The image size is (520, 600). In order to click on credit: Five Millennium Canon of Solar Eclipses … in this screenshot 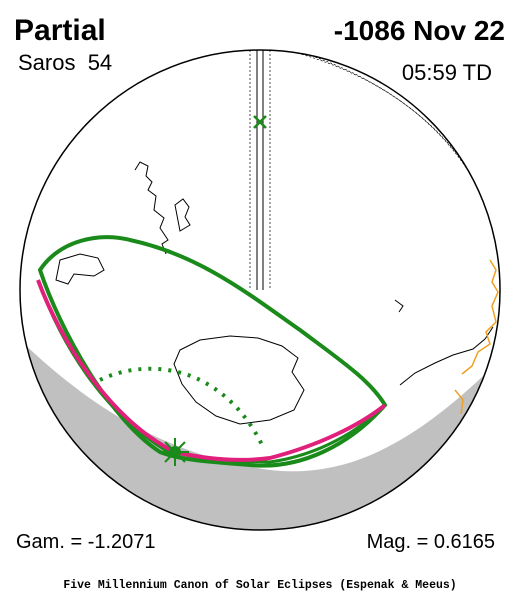, I will do `click(259, 585)`.